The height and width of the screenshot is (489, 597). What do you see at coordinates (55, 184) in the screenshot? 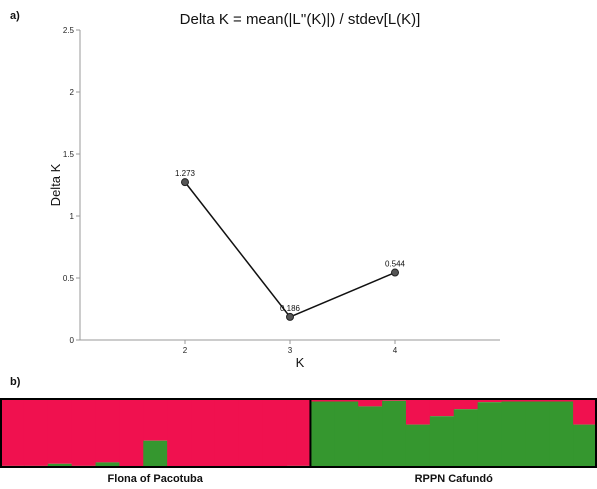
I see `y-axis-label: Delta K` at bounding box center [55, 184].